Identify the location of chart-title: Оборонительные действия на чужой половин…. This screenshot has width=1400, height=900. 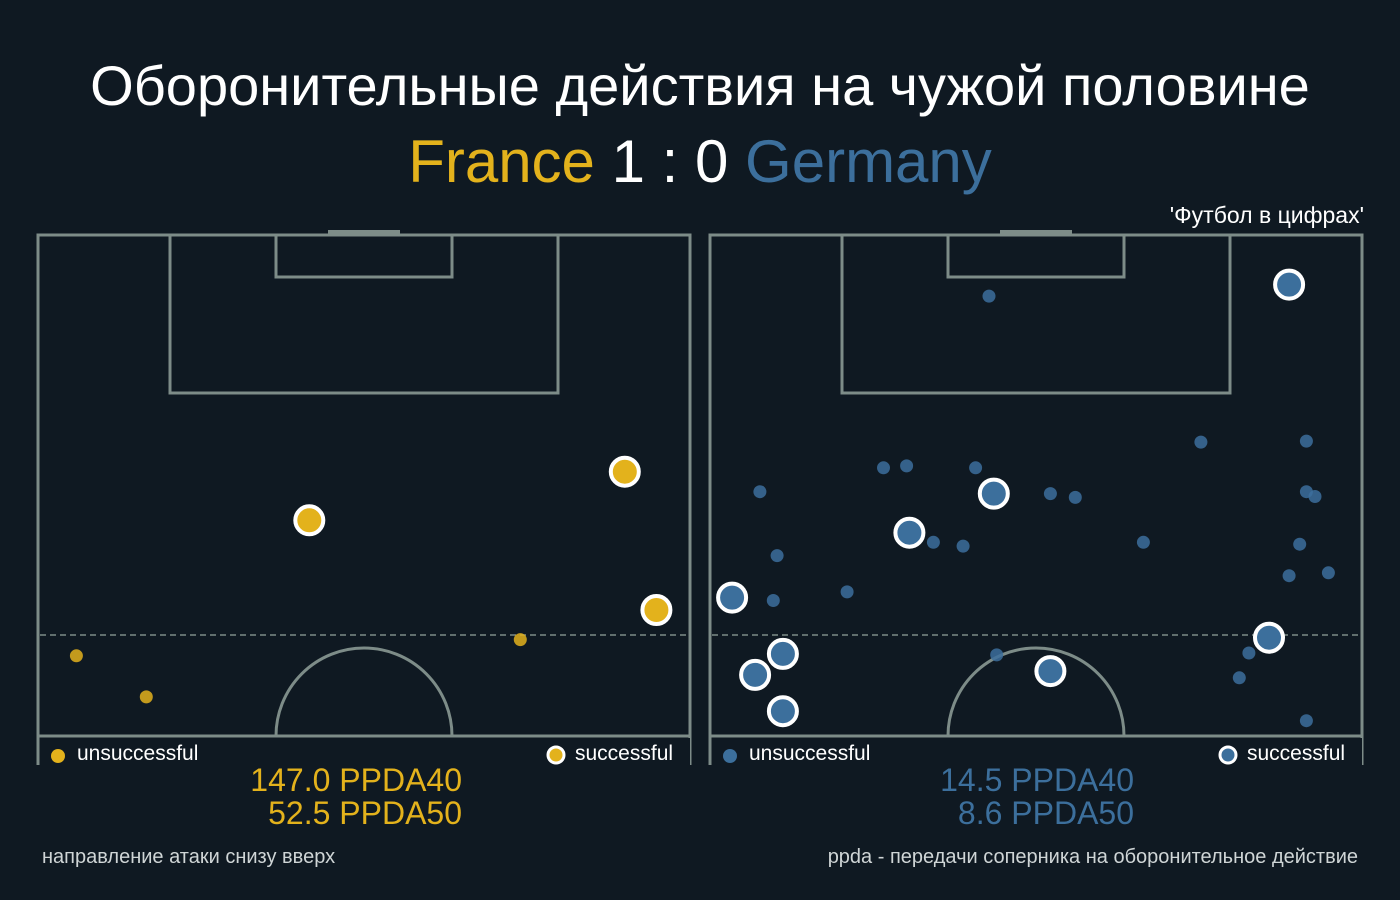
(700, 85).